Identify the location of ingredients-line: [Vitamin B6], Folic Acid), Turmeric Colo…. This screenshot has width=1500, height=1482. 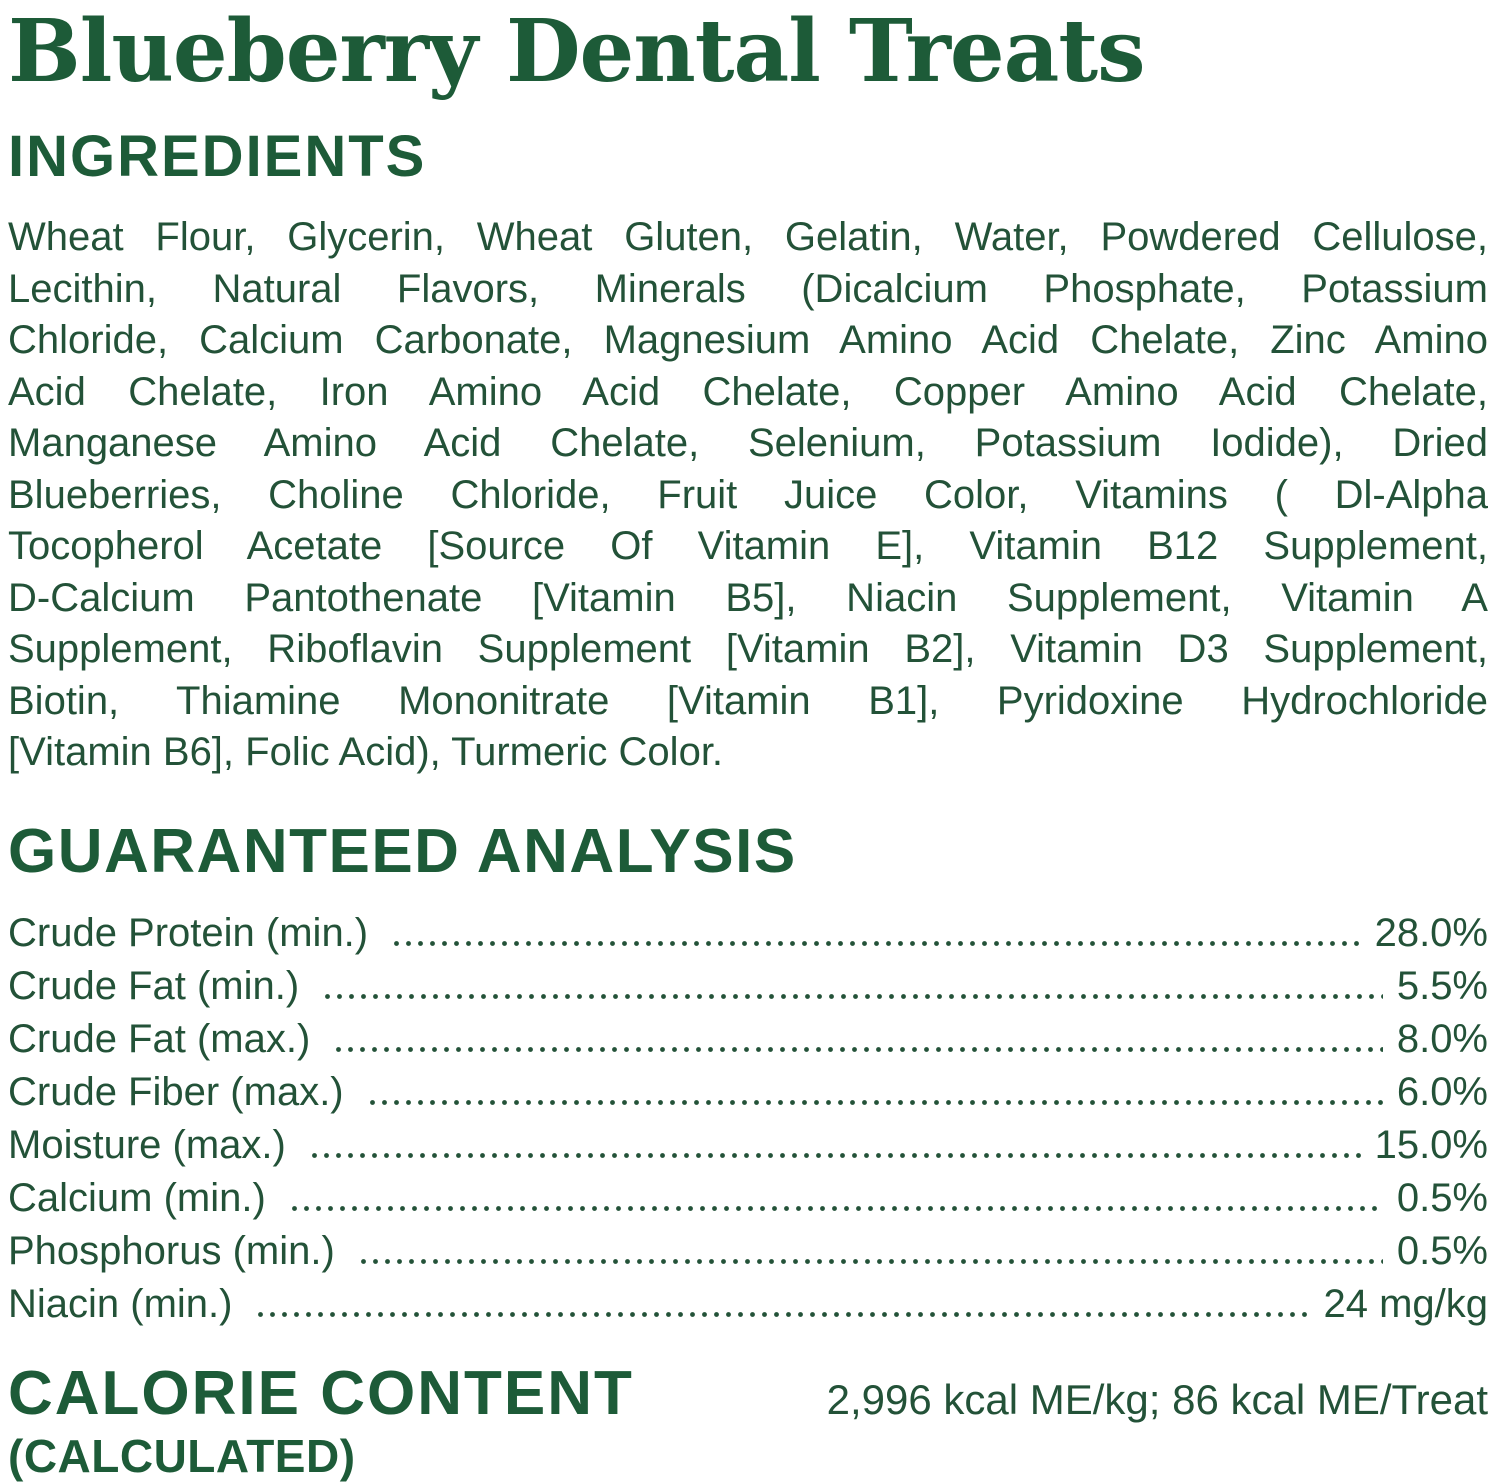
(366, 752).